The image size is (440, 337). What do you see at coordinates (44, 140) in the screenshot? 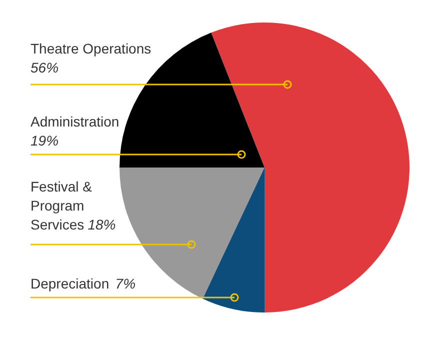
I see `data-label: 19%` at bounding box center [44, 140].